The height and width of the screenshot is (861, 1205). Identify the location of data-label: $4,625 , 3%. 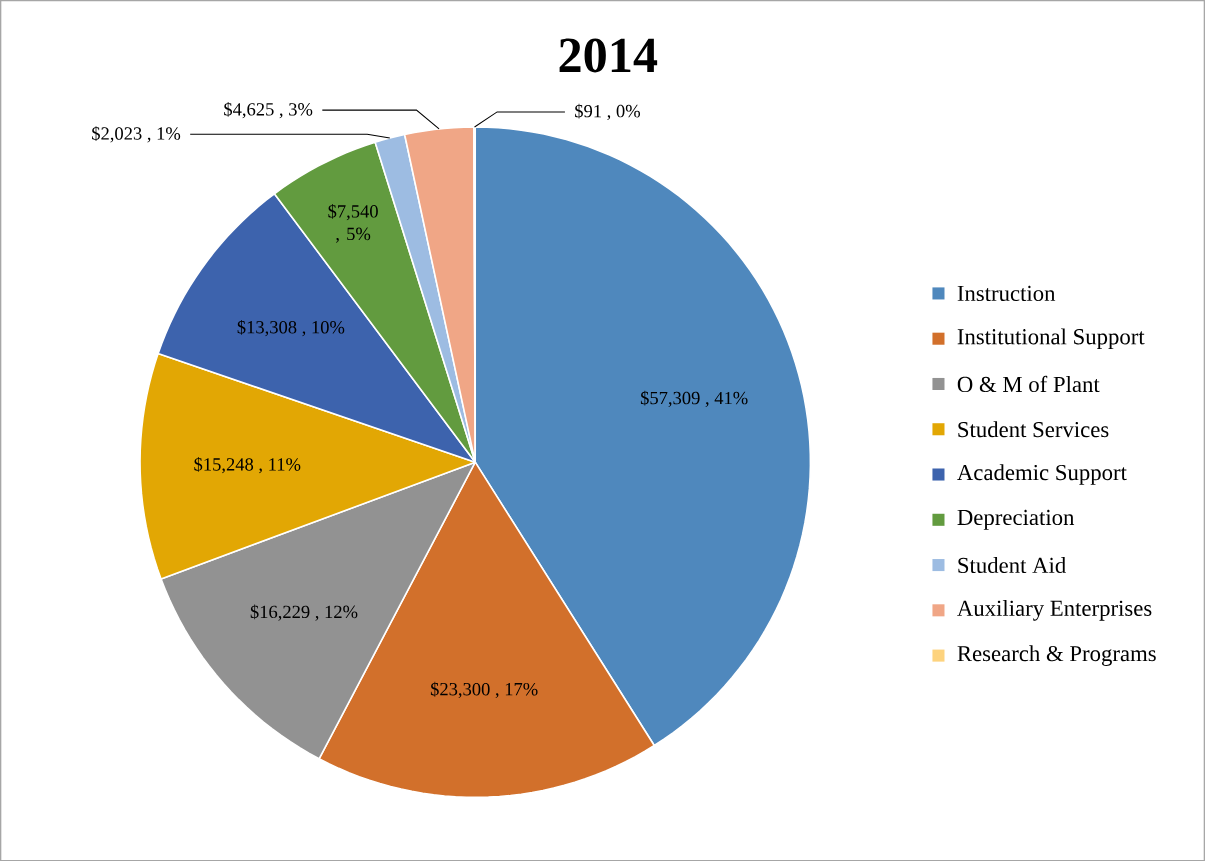
(268, 110).